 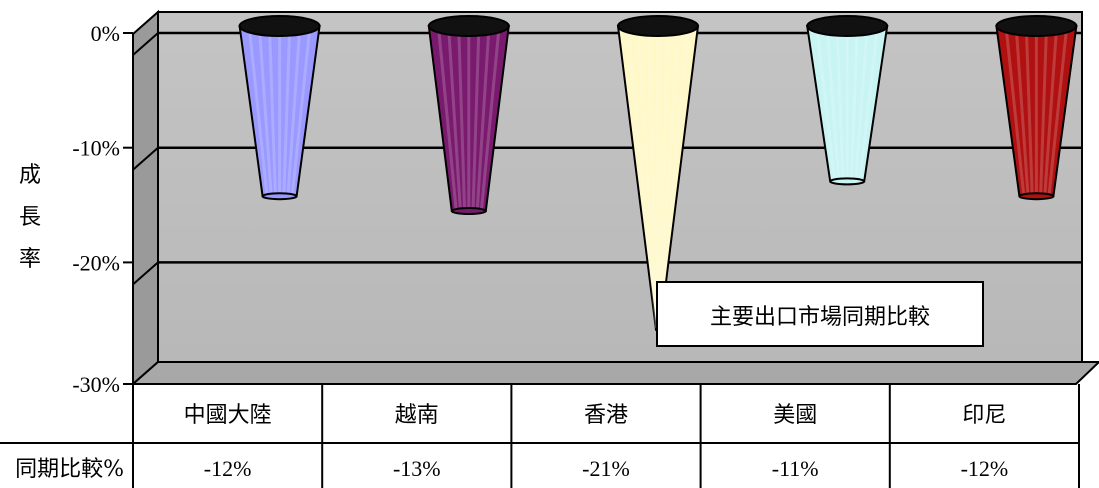 I want to click on y-axis-ticks: 0% -10% -20% -30%, so click(x=102, y=209).